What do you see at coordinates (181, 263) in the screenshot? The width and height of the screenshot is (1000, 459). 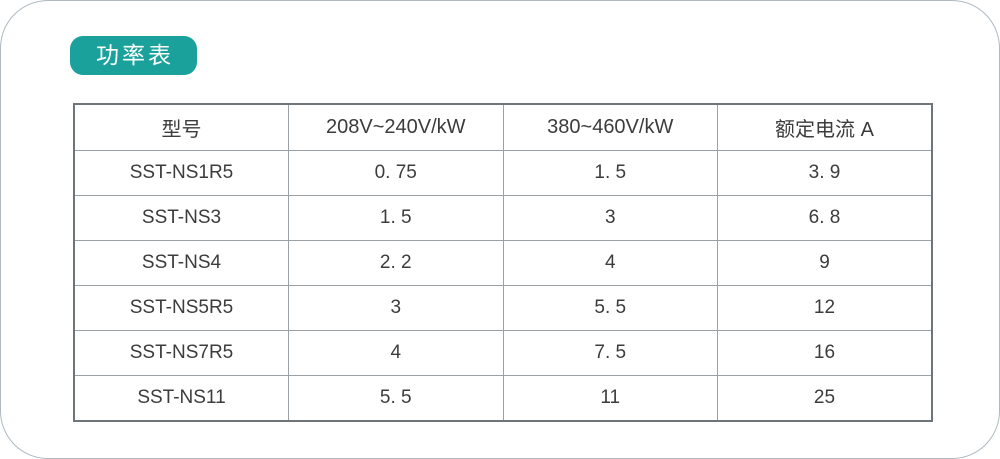 I see `model-cell: SST-NS4` at bounding box center [181, 263].